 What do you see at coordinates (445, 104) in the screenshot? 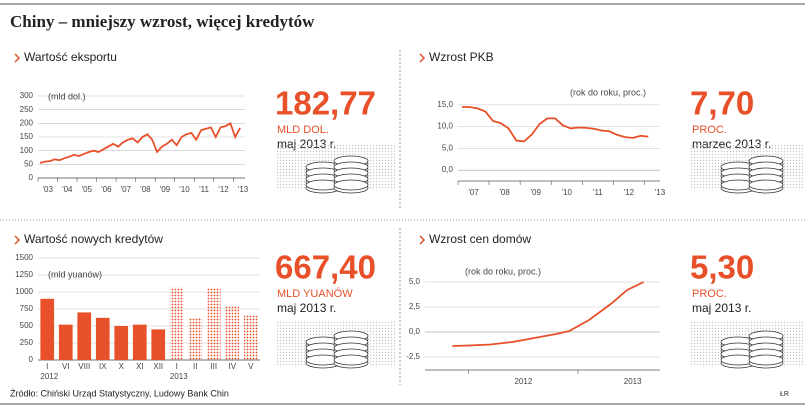
I see `y-tick-label: 15,0` at bounding box center [445, 104].